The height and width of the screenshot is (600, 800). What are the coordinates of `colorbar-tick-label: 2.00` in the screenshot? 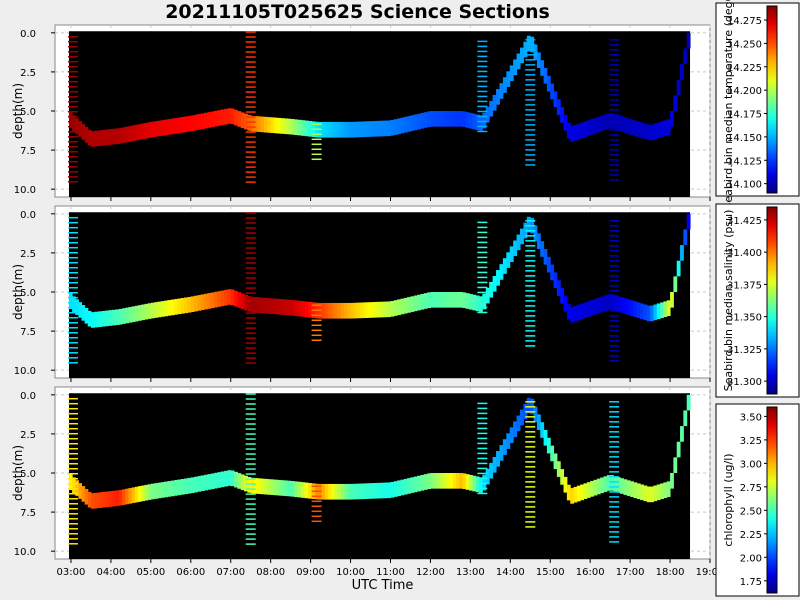 It's located at (751, 558).